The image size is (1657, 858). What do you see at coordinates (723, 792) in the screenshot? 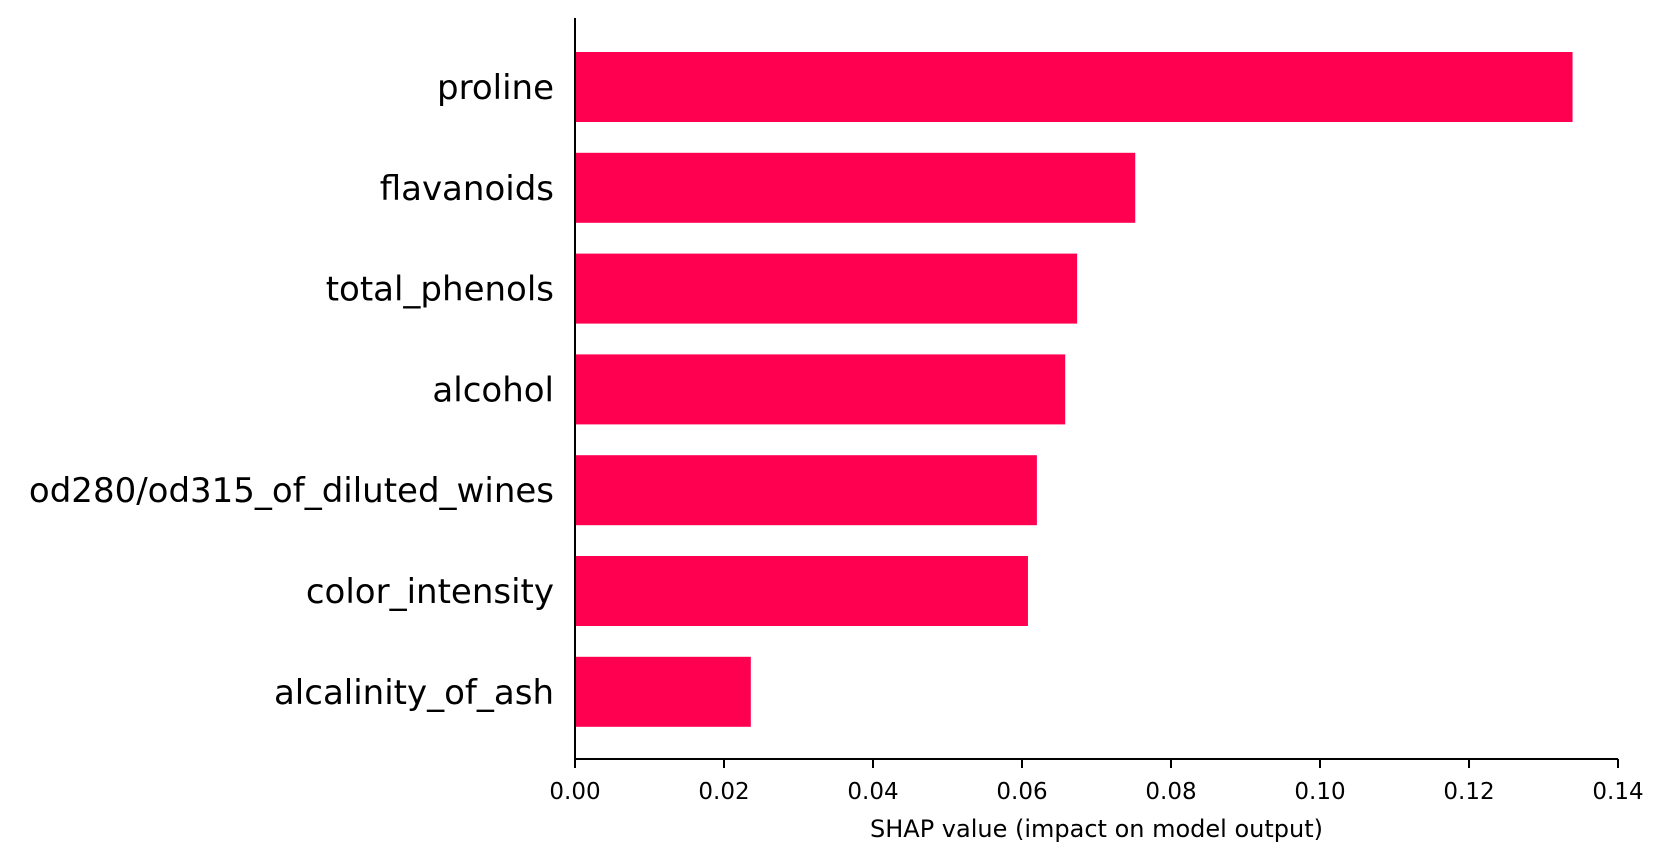
I see `x-tick-label: 0.02` at bounding box center [723, 792].